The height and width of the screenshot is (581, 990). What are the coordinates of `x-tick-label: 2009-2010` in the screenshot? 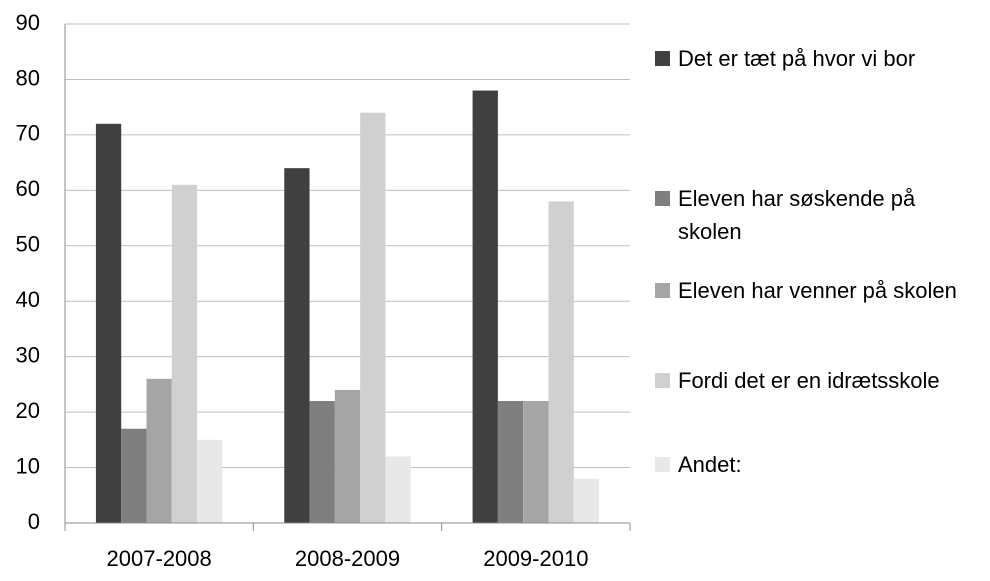 It's located at (535, 558).